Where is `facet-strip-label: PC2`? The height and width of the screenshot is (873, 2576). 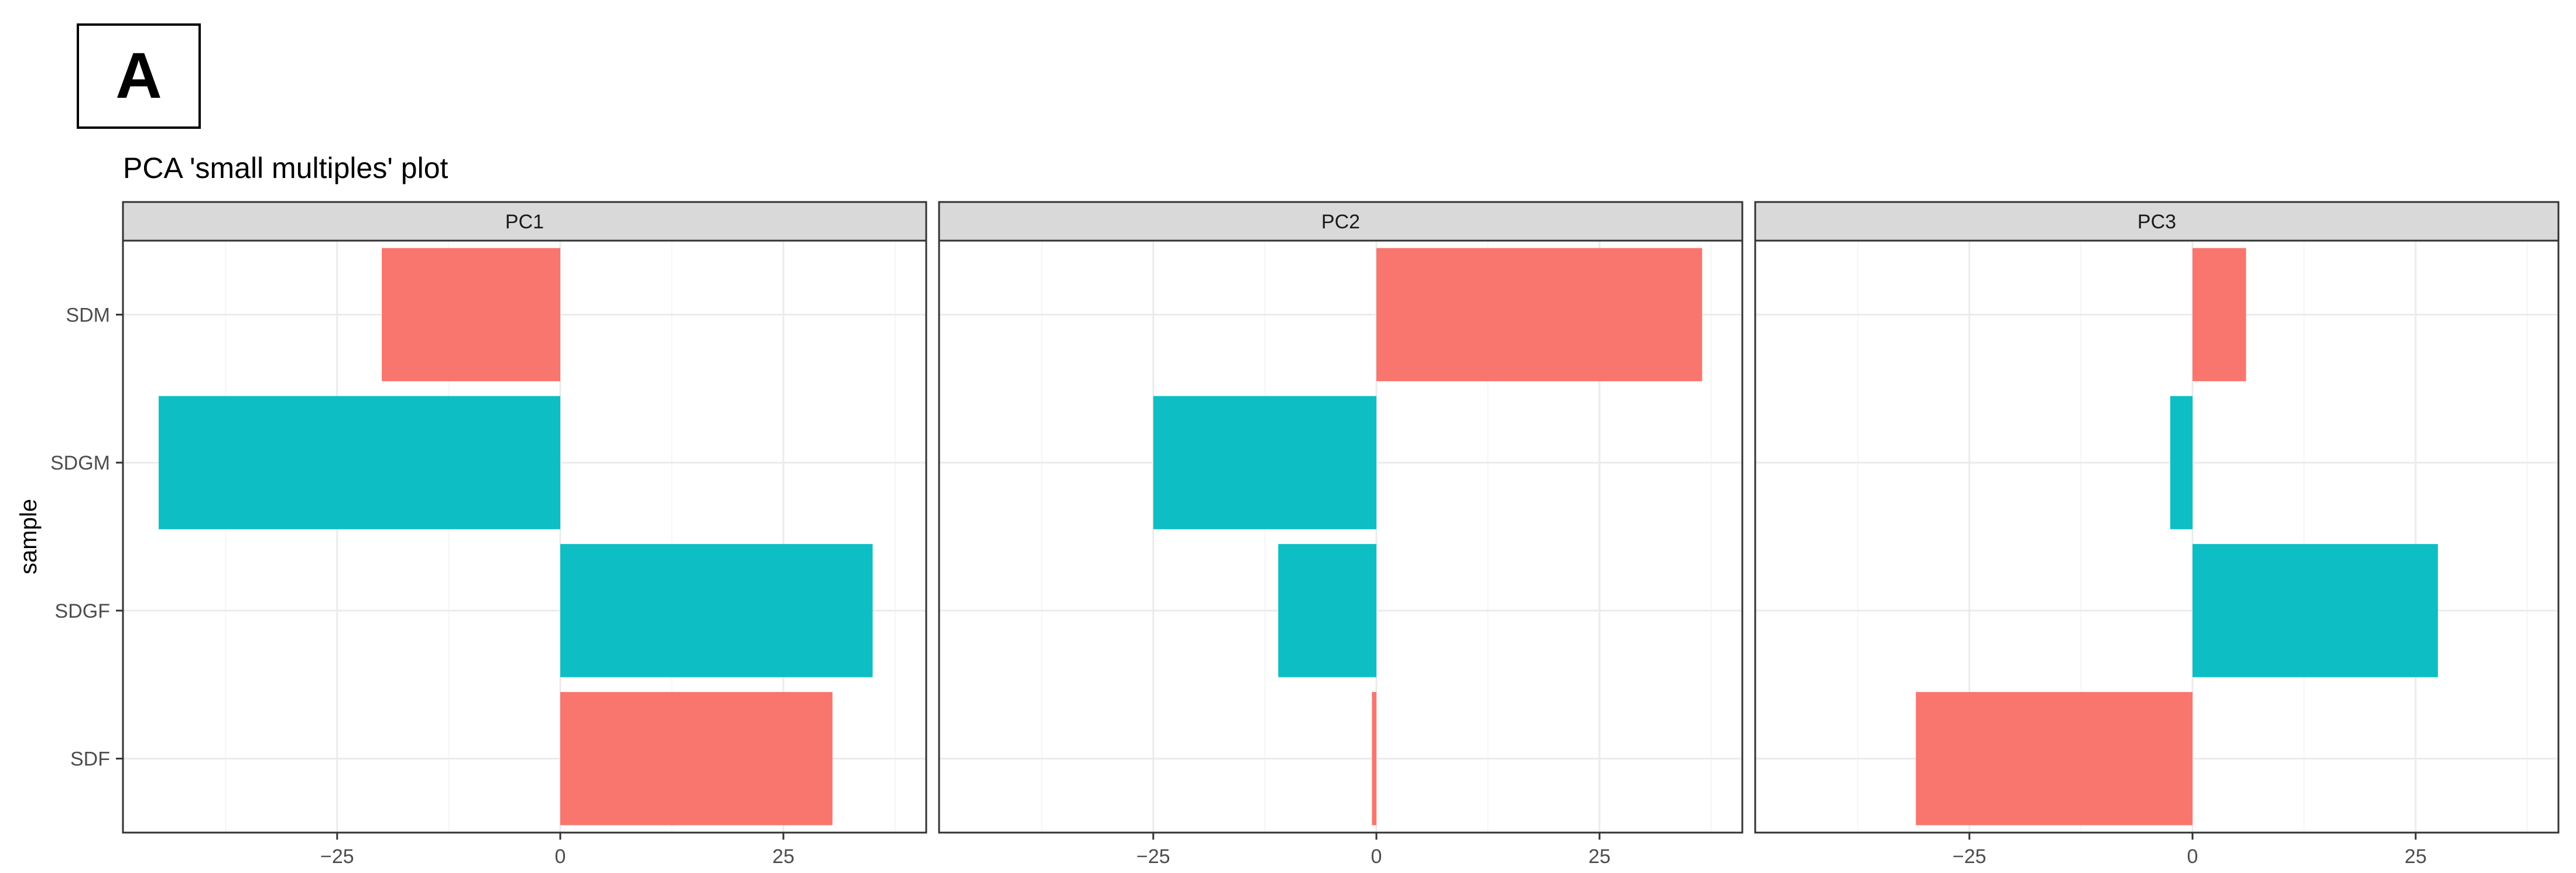 facet-strip-label: PC2 is located at coordinates (1341, 222).